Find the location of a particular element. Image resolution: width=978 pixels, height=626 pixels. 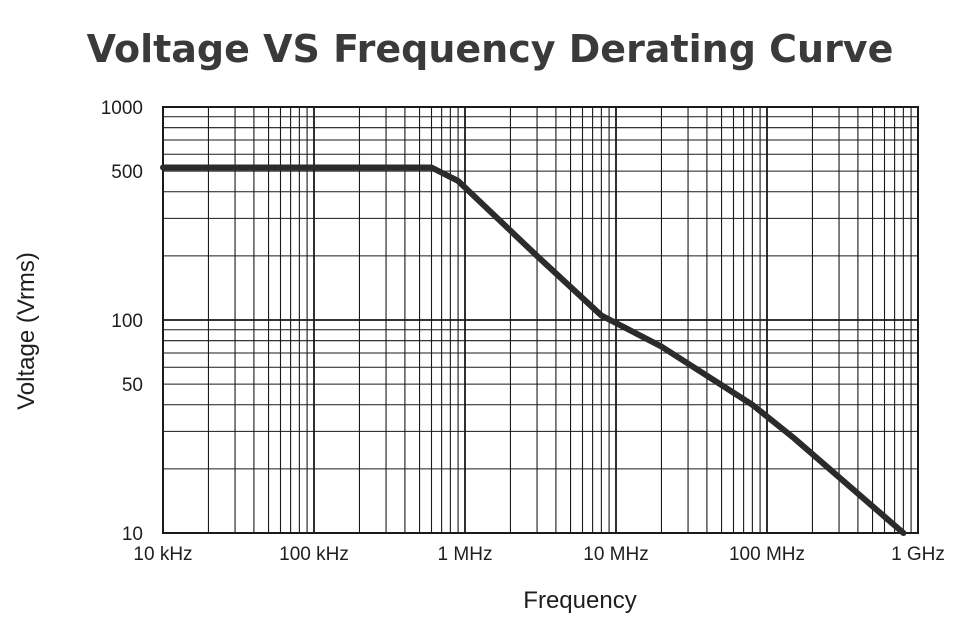

x-tick-labels: 10 kHz 100 kHz 1 MHz 10 MHz 100 MHz 1 GHz is located at coordinates (539, 554).